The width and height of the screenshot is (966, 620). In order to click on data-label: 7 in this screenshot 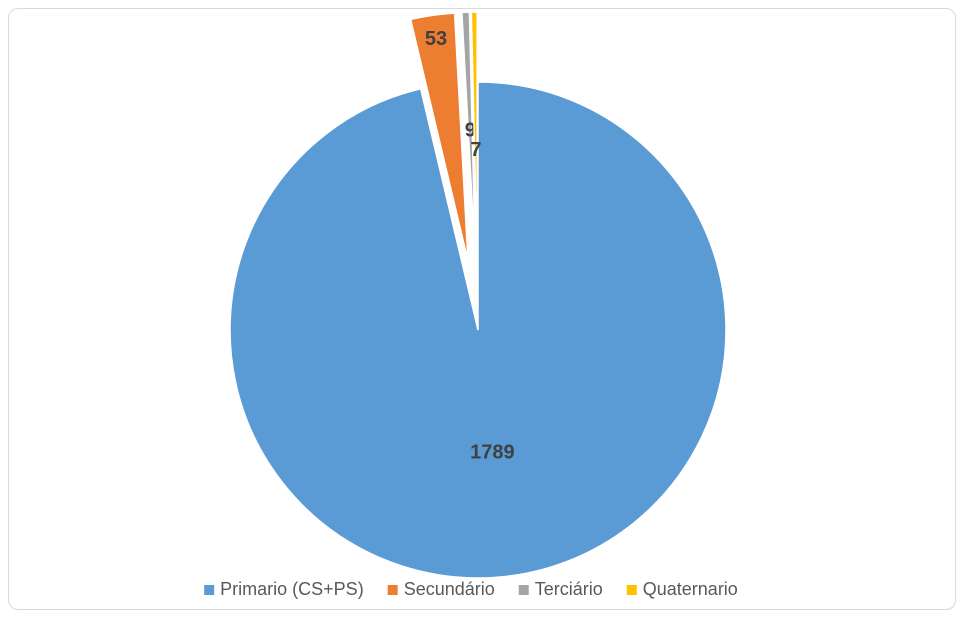, I will do `click(475, 150)`.